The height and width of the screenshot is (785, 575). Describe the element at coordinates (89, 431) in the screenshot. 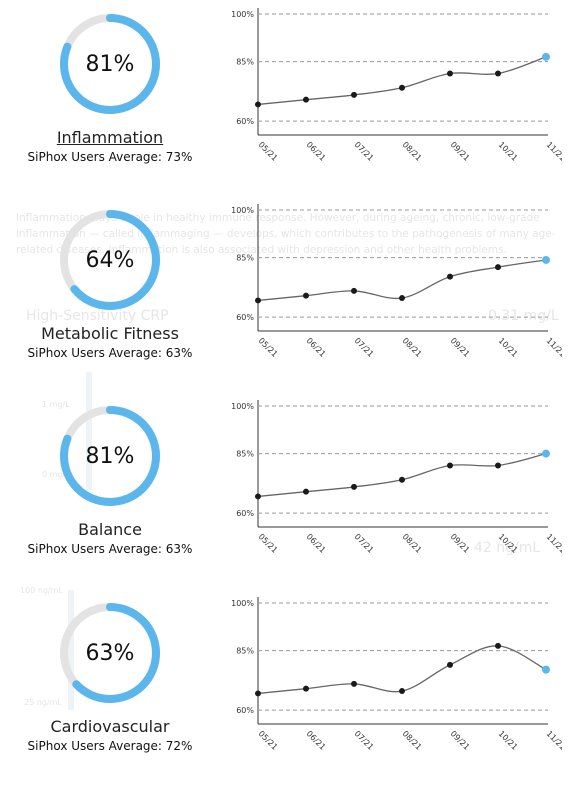

I see `background-scale-bar` at that location.